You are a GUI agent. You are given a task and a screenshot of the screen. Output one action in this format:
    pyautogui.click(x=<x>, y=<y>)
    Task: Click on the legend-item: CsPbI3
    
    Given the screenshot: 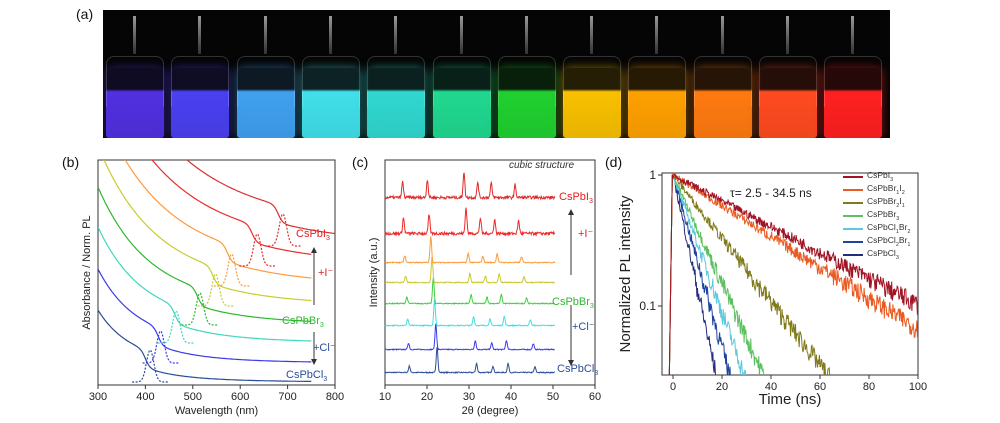 What is the action you would take?
    pyautogui.click(x=876, y=176)
    